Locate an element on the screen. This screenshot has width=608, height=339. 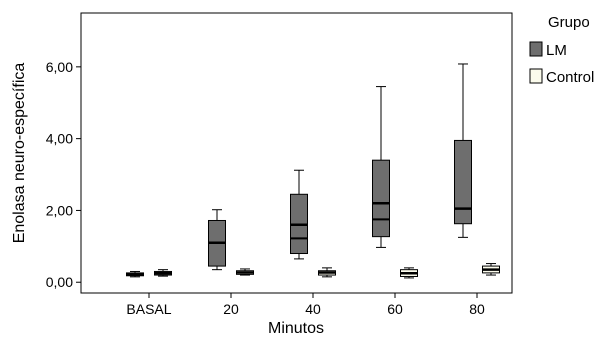
box-control-basal is located at coordinates (163, 273).